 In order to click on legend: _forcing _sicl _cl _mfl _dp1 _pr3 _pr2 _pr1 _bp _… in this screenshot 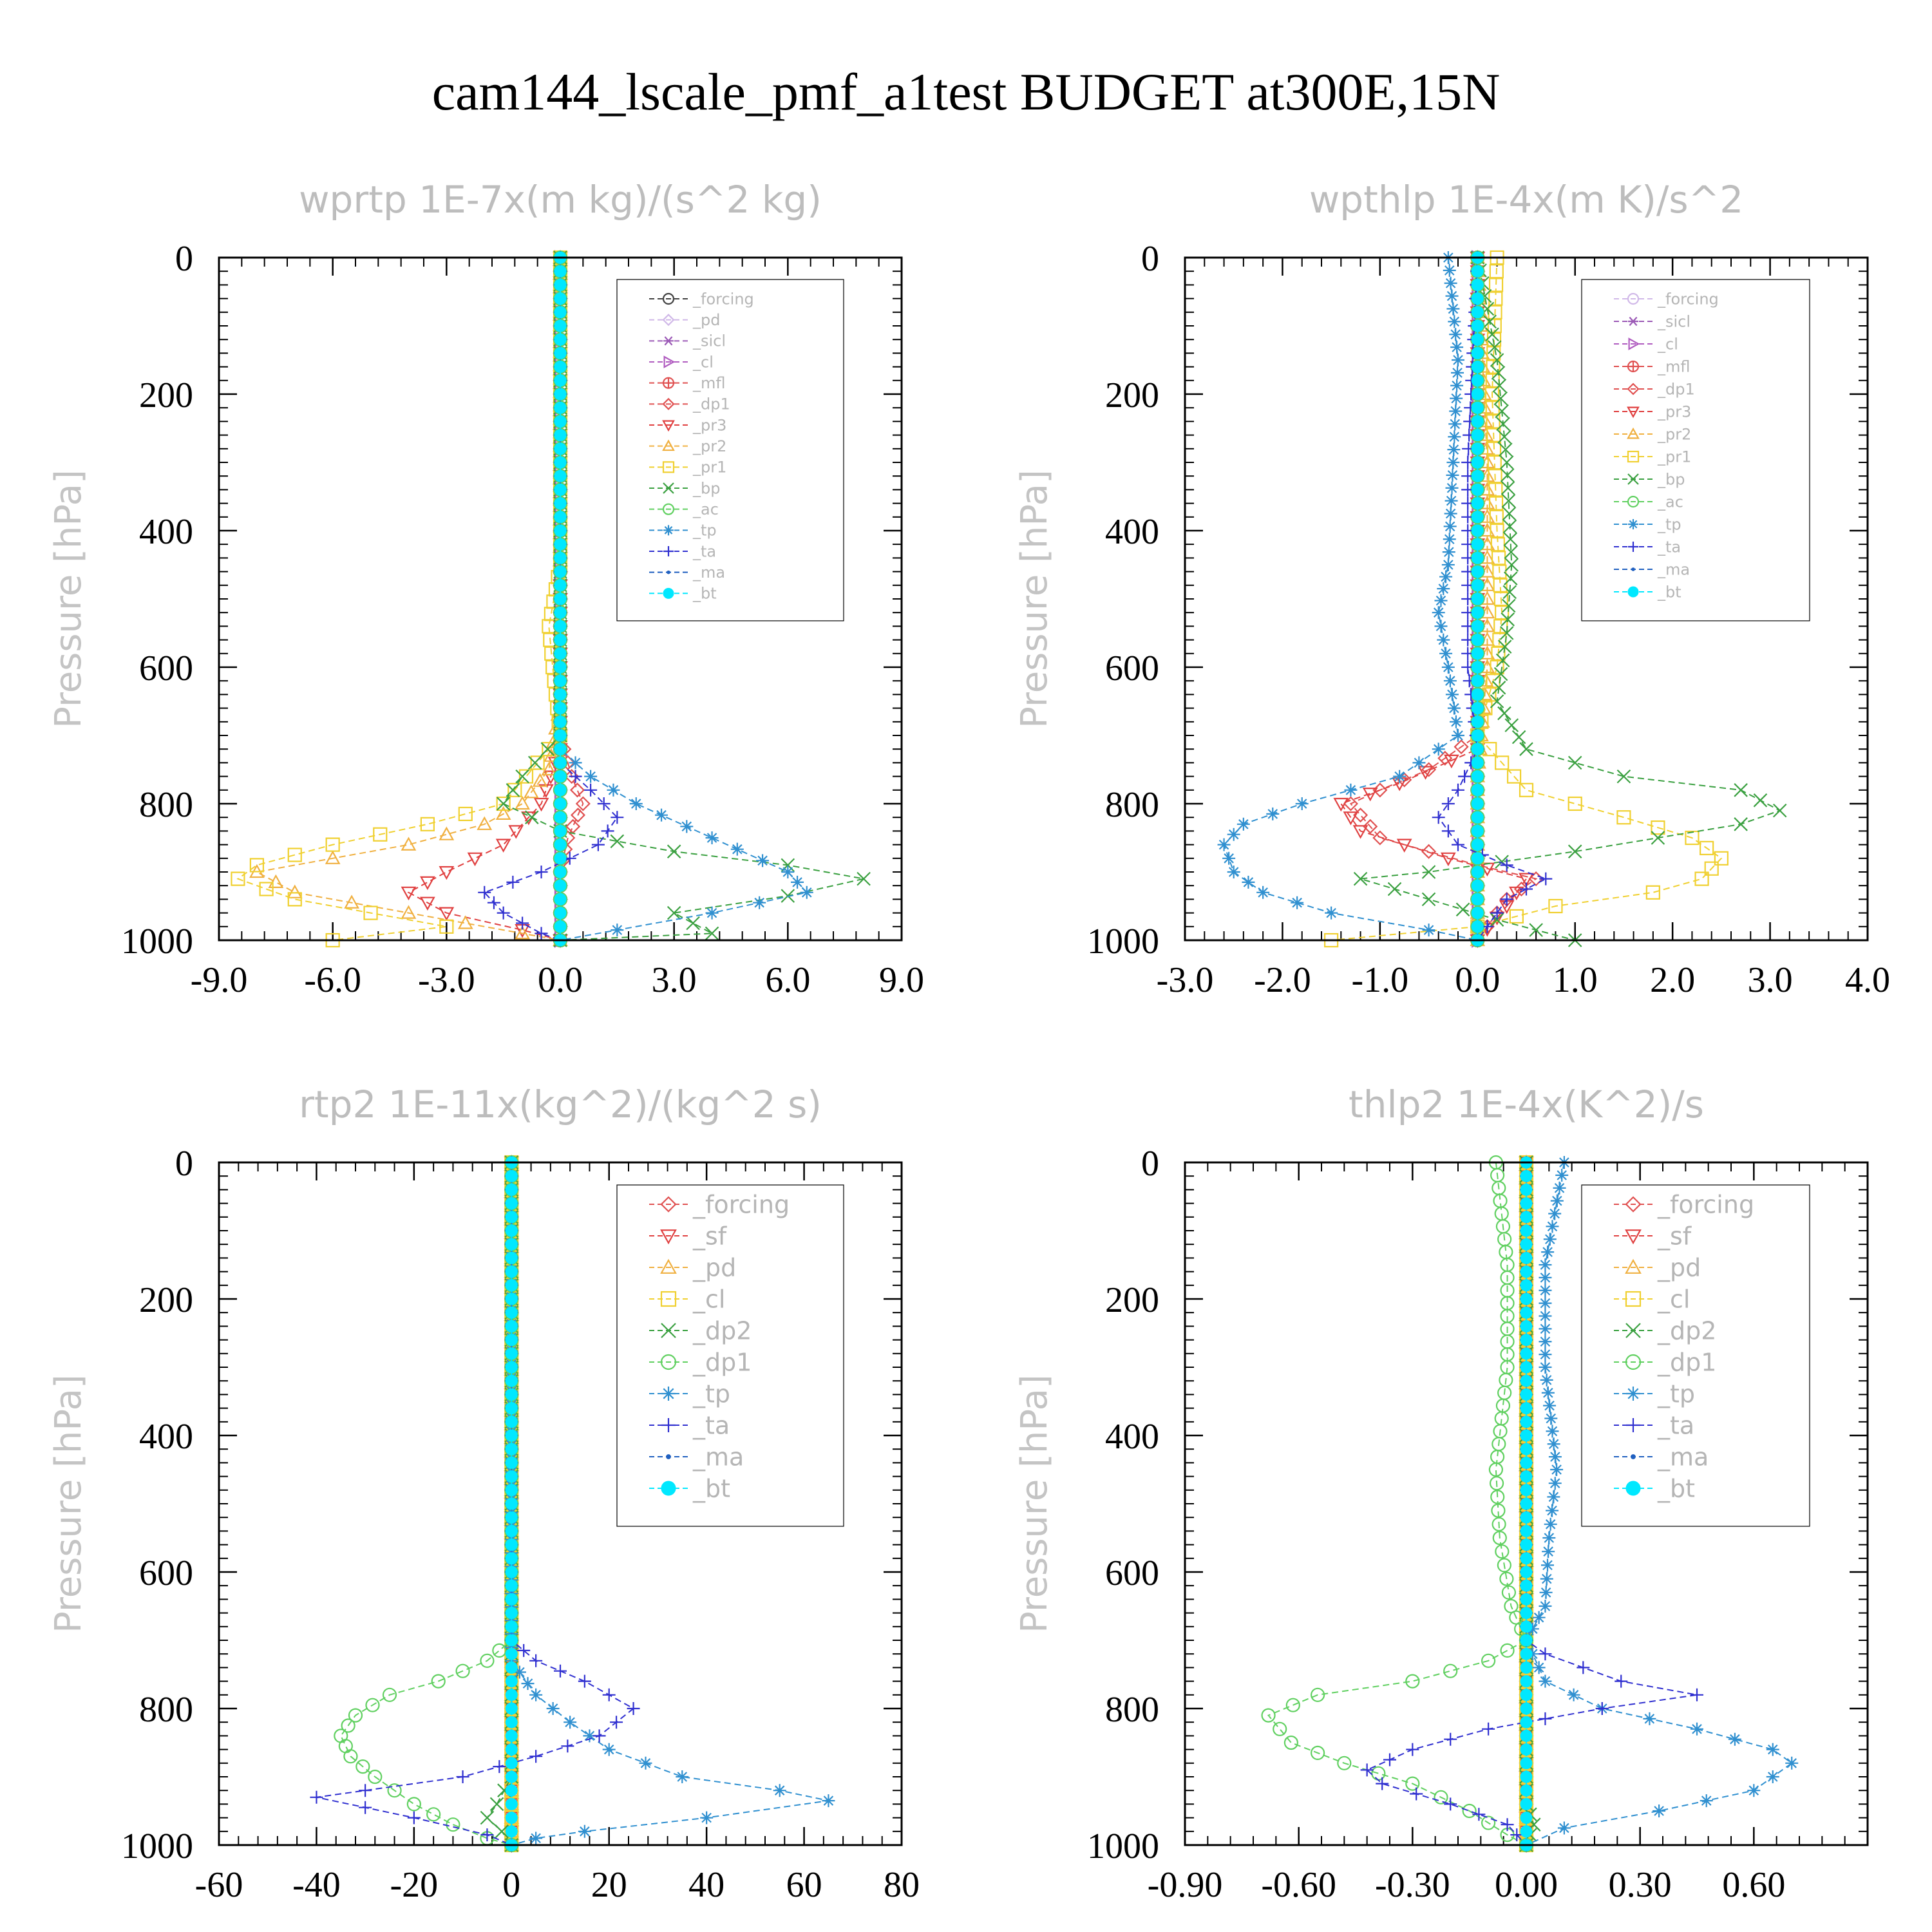, I will do `click(1696, 450)`.